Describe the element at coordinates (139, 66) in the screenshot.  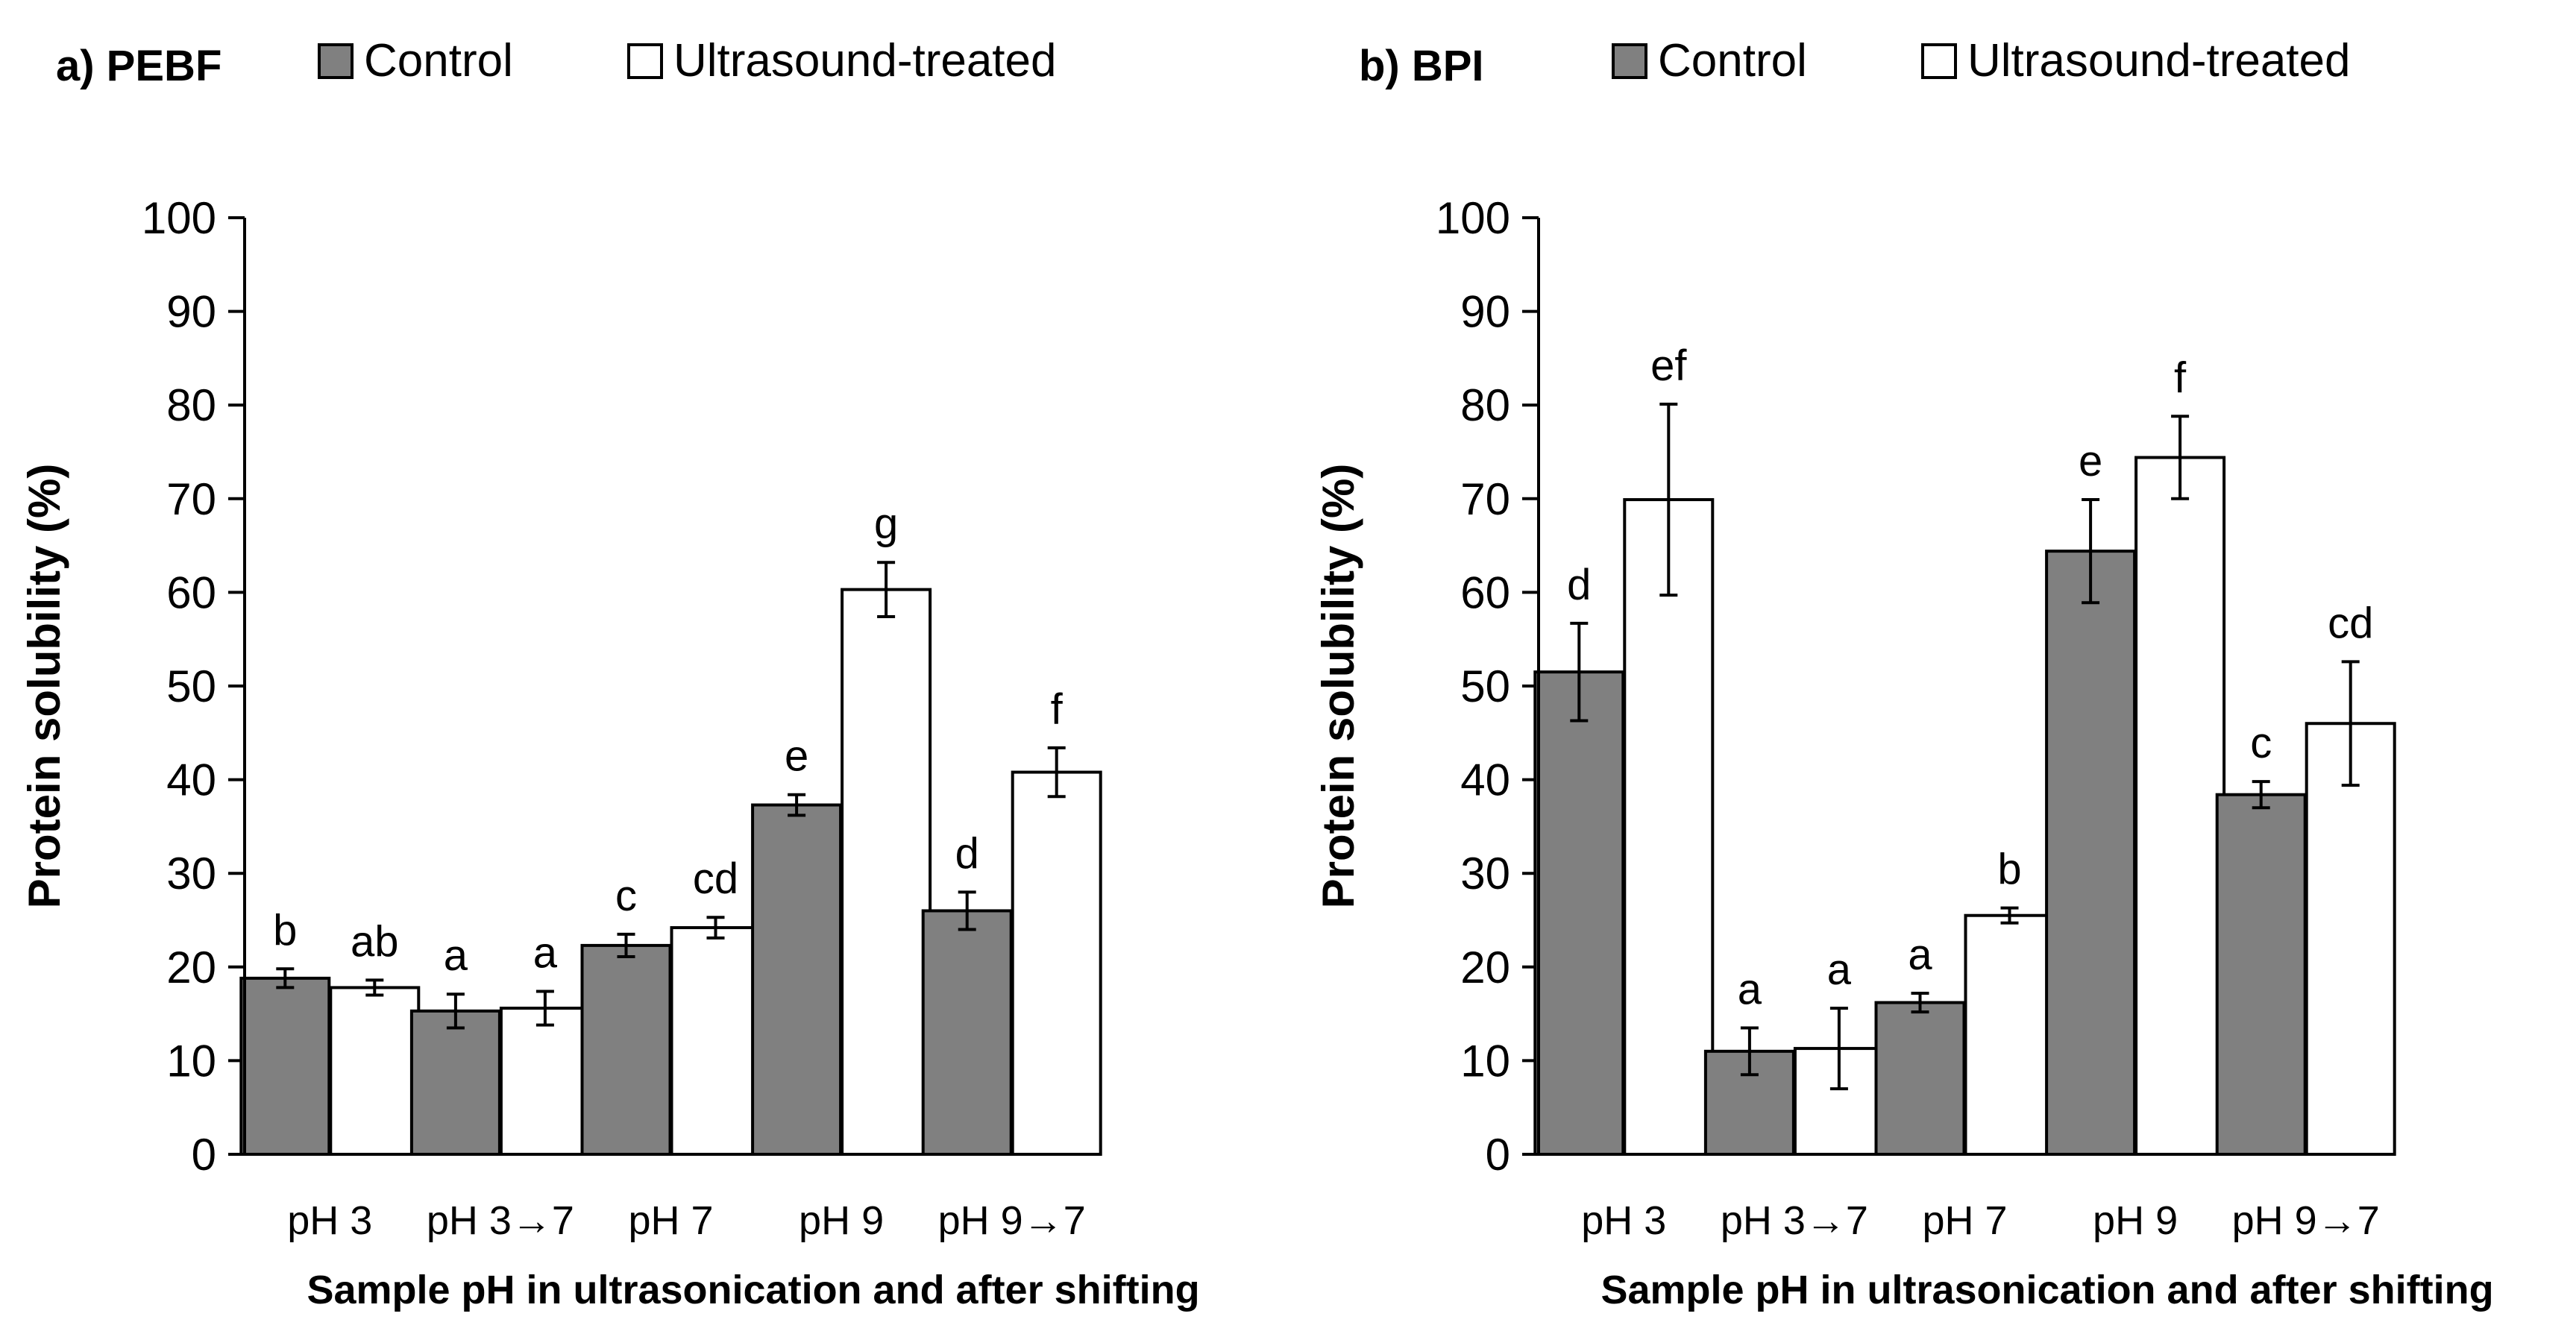
I see `panel-title: a) PEBF` at that location.